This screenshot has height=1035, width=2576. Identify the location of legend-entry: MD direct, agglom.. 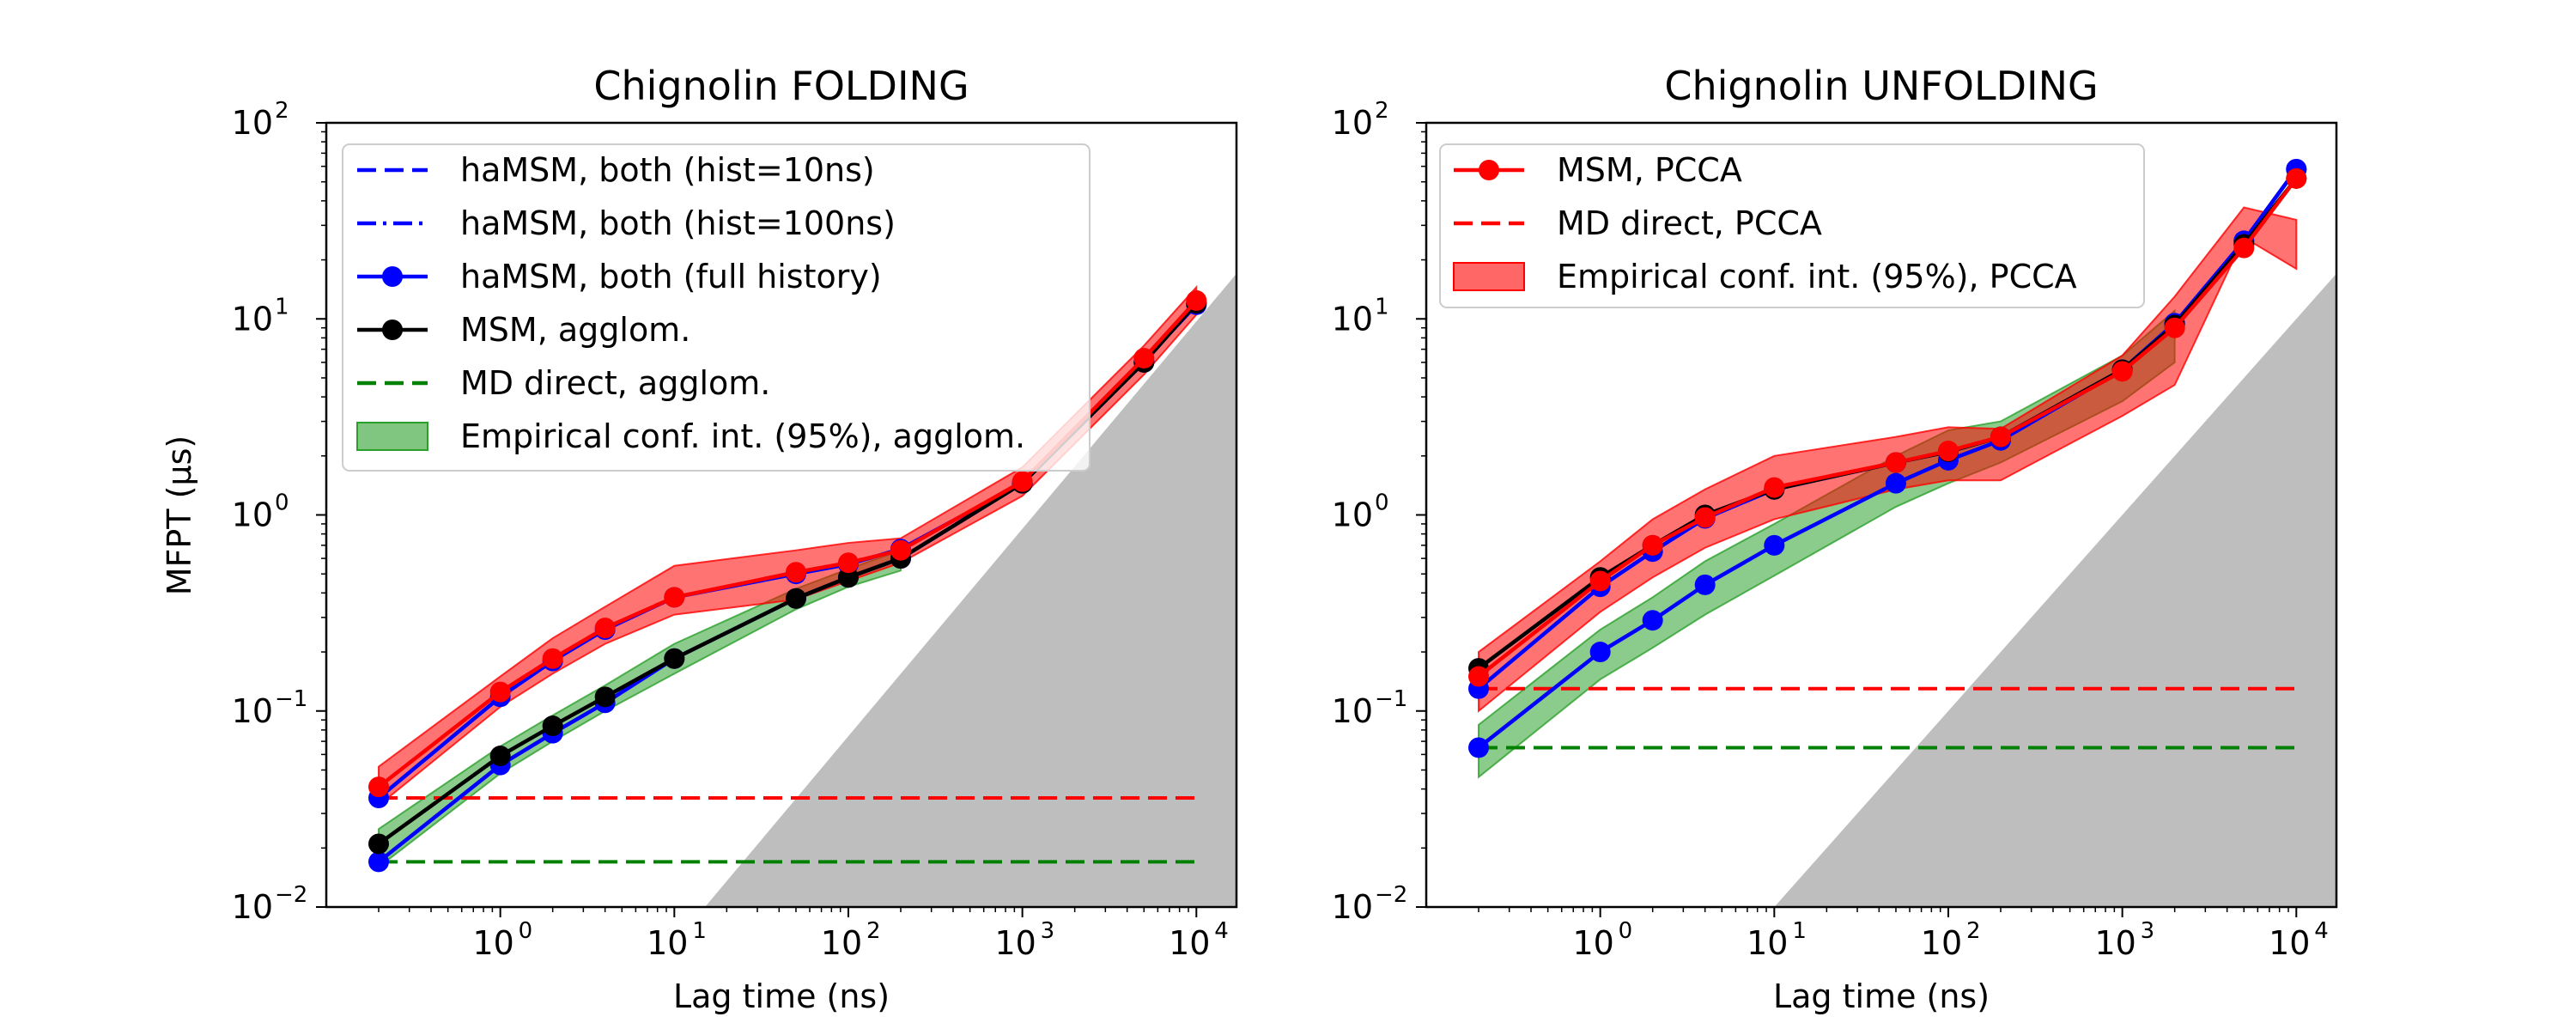
(563, 383).